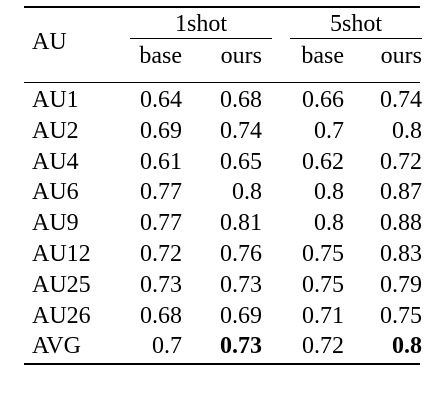 This screenshot has width=444, height=400. I want to click on table-row: AU4 0.61 0.65 0.62 0.72, so click(222, 163).